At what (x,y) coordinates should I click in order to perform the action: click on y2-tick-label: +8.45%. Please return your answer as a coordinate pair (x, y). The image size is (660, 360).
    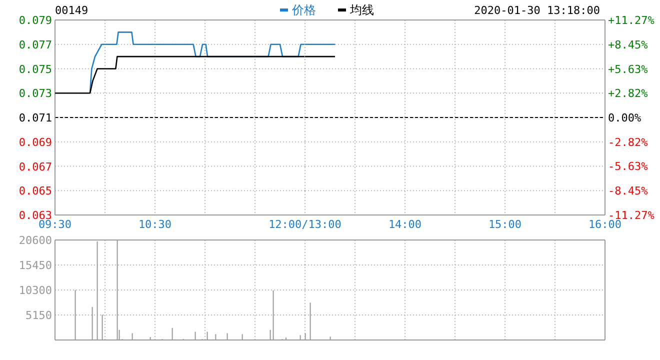
    Looking at the image, I should click on (628, 45).